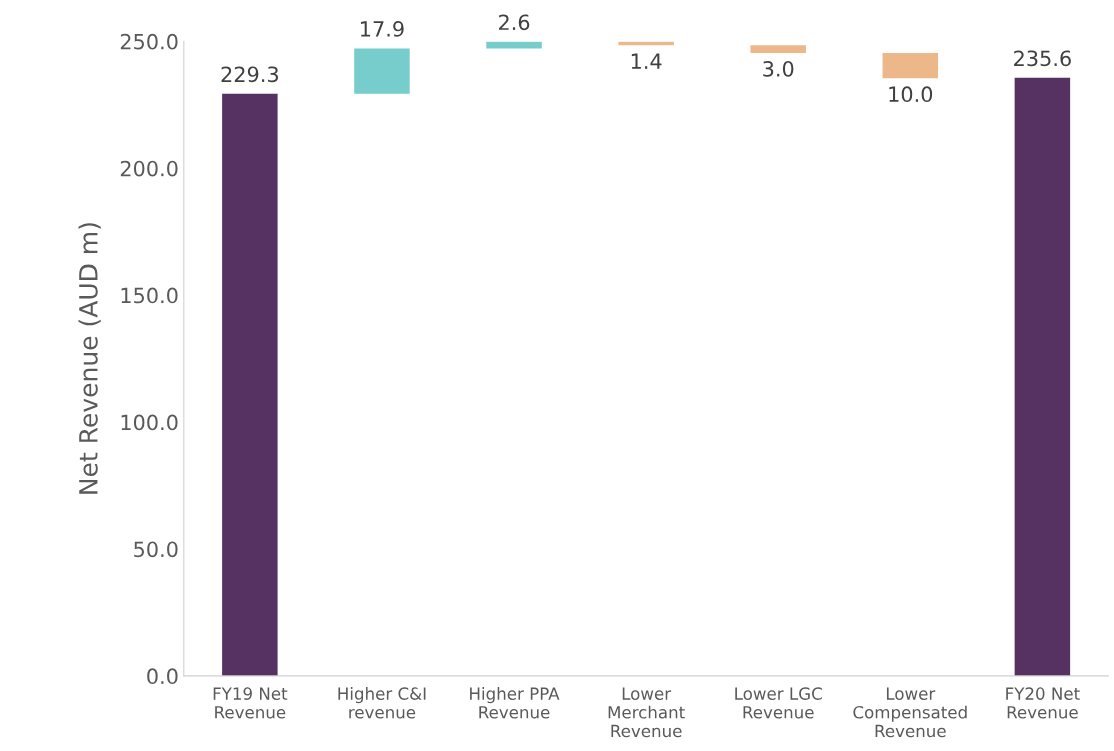 The image size is (1114, 751). What do you see at coordinates (911, 94) in the screenshot?
I see `data-label: 10.0` at bounding box center [911, 94].